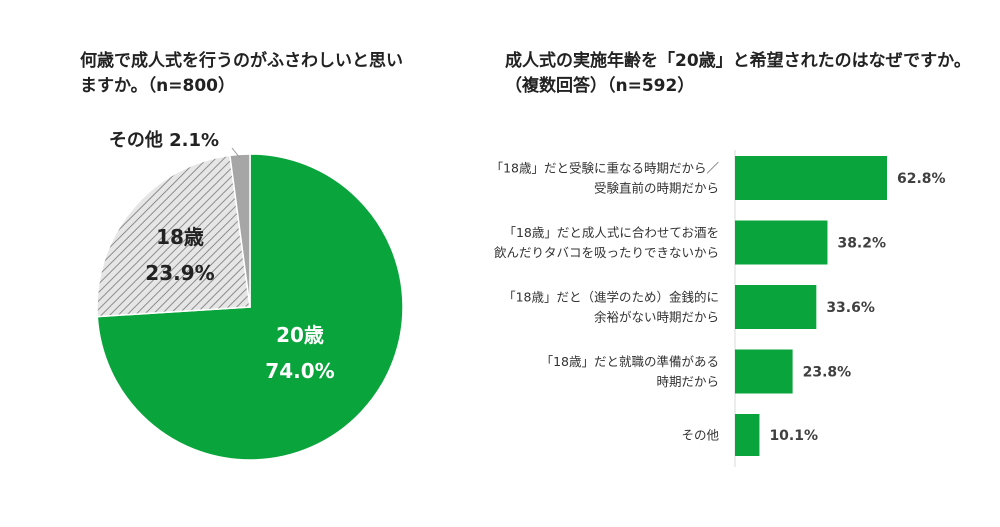  Describe the element at coordinates (630, 361) in the screenshot. I see `bar-category-label-3-0: 「18歳」だと就職の準備がある` at that location.